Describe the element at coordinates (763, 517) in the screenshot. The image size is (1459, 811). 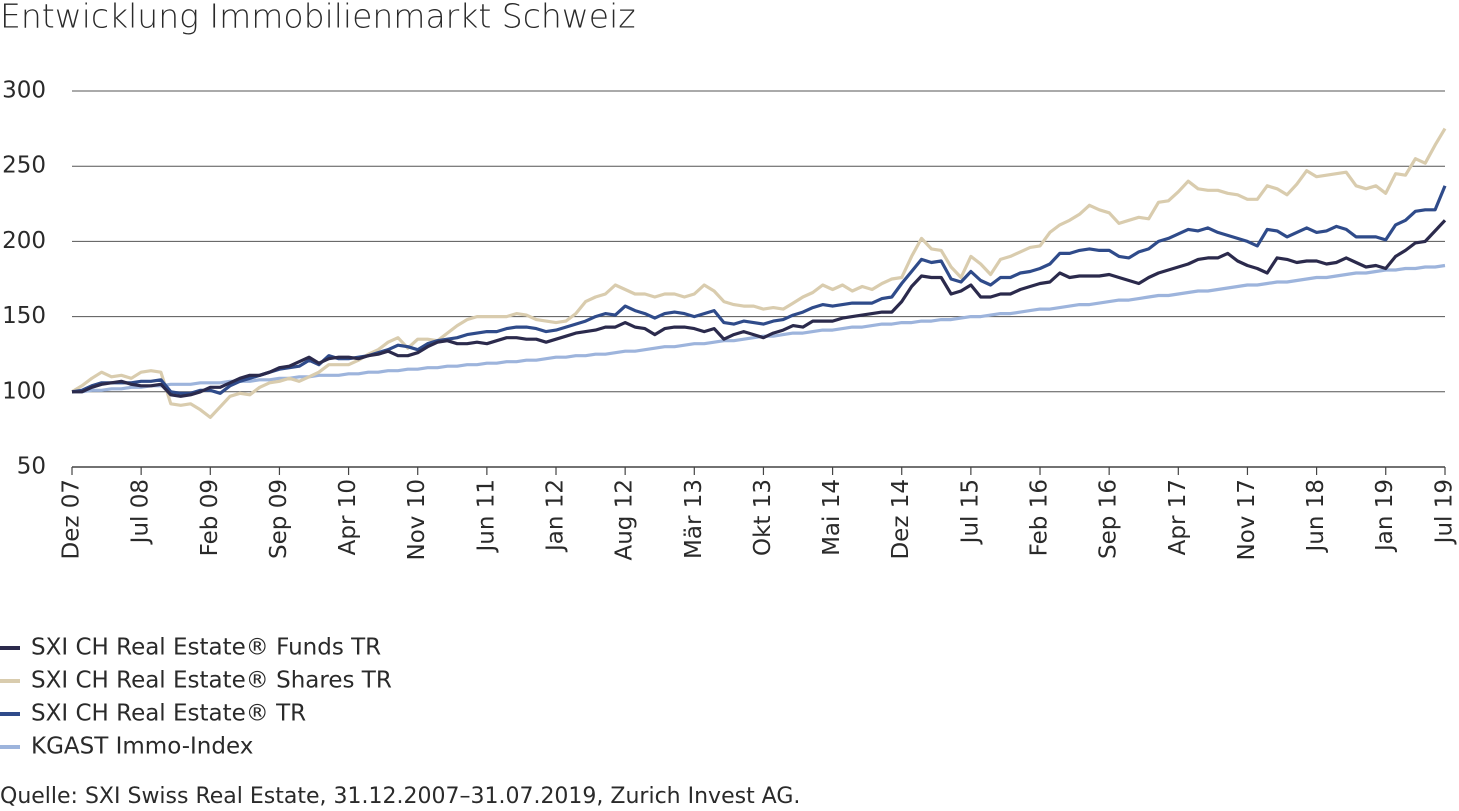
I see `x-tick-label: Okt 13` at that location.